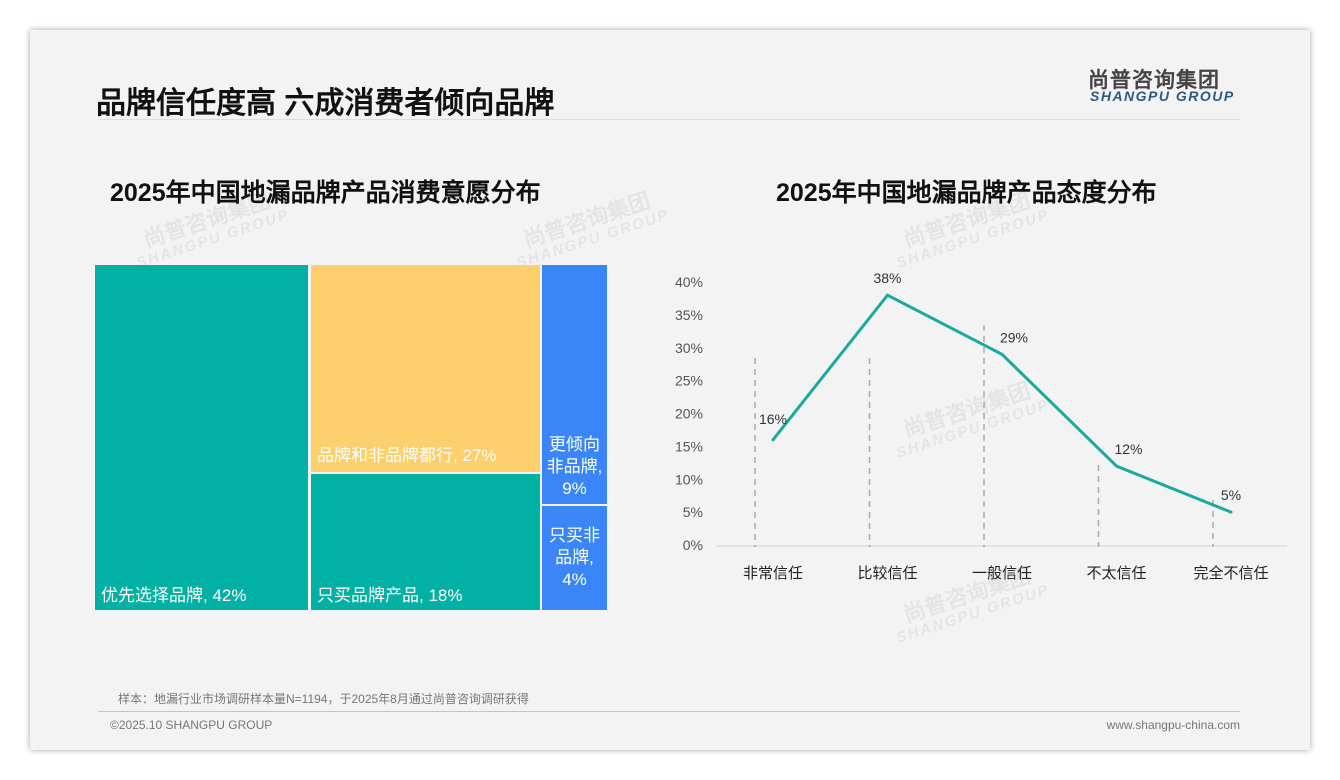 This screenshot has height=780, width=1340. What do you see at coordinates (1231, 495) in the screenshot?
I see `data-label: 5%` at bounding box center [1231, 495].